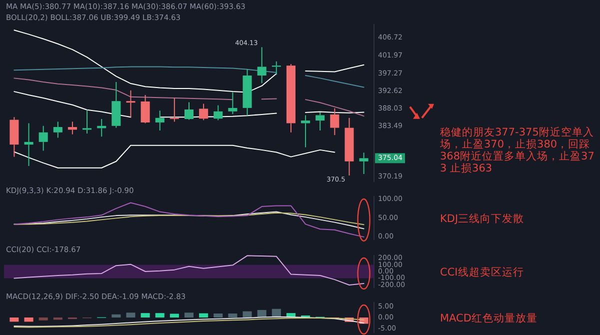 Image resolution: width=600 pixels, height=335 pixels. I want to click on text: 稳健的朋友377-375附近空单入场，止盈370，止损380，回踩368附近位置多单入场，止盈373 止损363, so click(516, 149).